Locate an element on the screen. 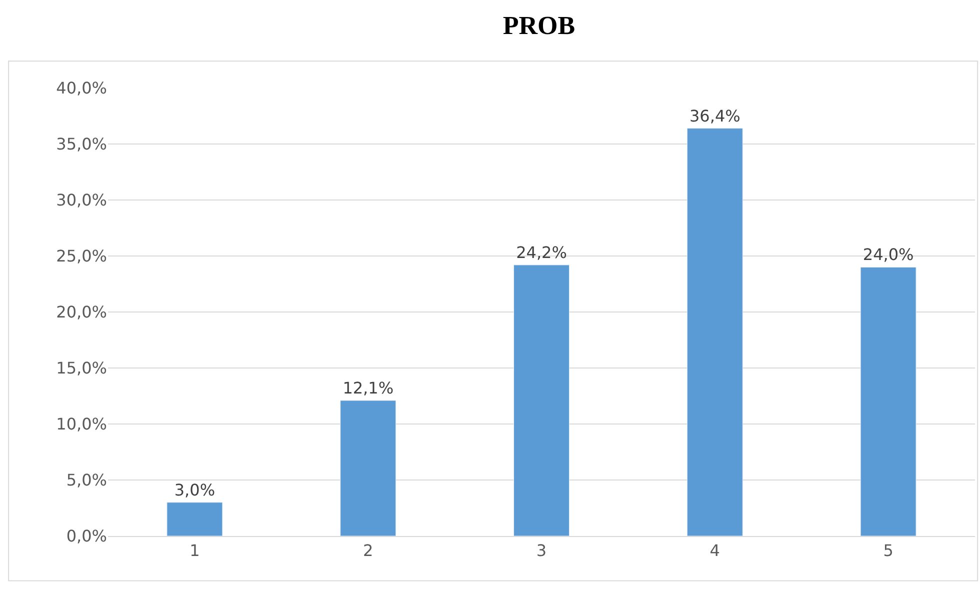  data-label: 24,2% is located at coordinates (541, 252).